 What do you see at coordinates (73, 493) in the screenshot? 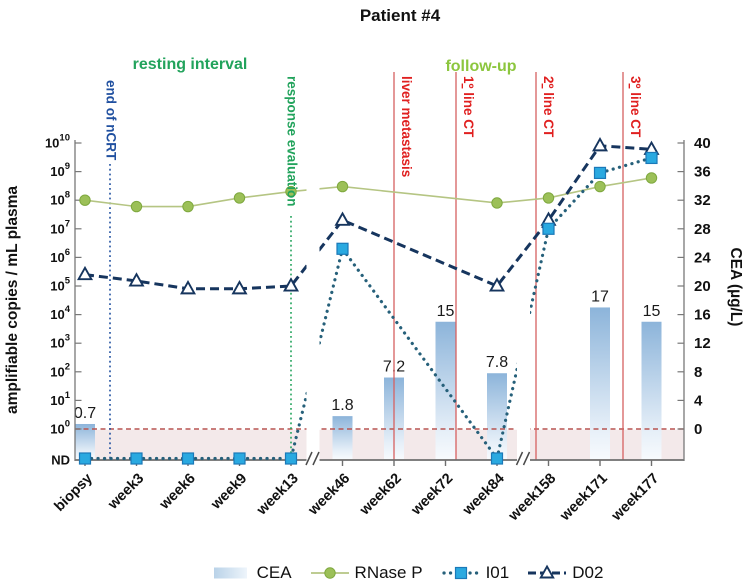
I see `x-tick-label: biopsy` at bounding box center [73, 493].